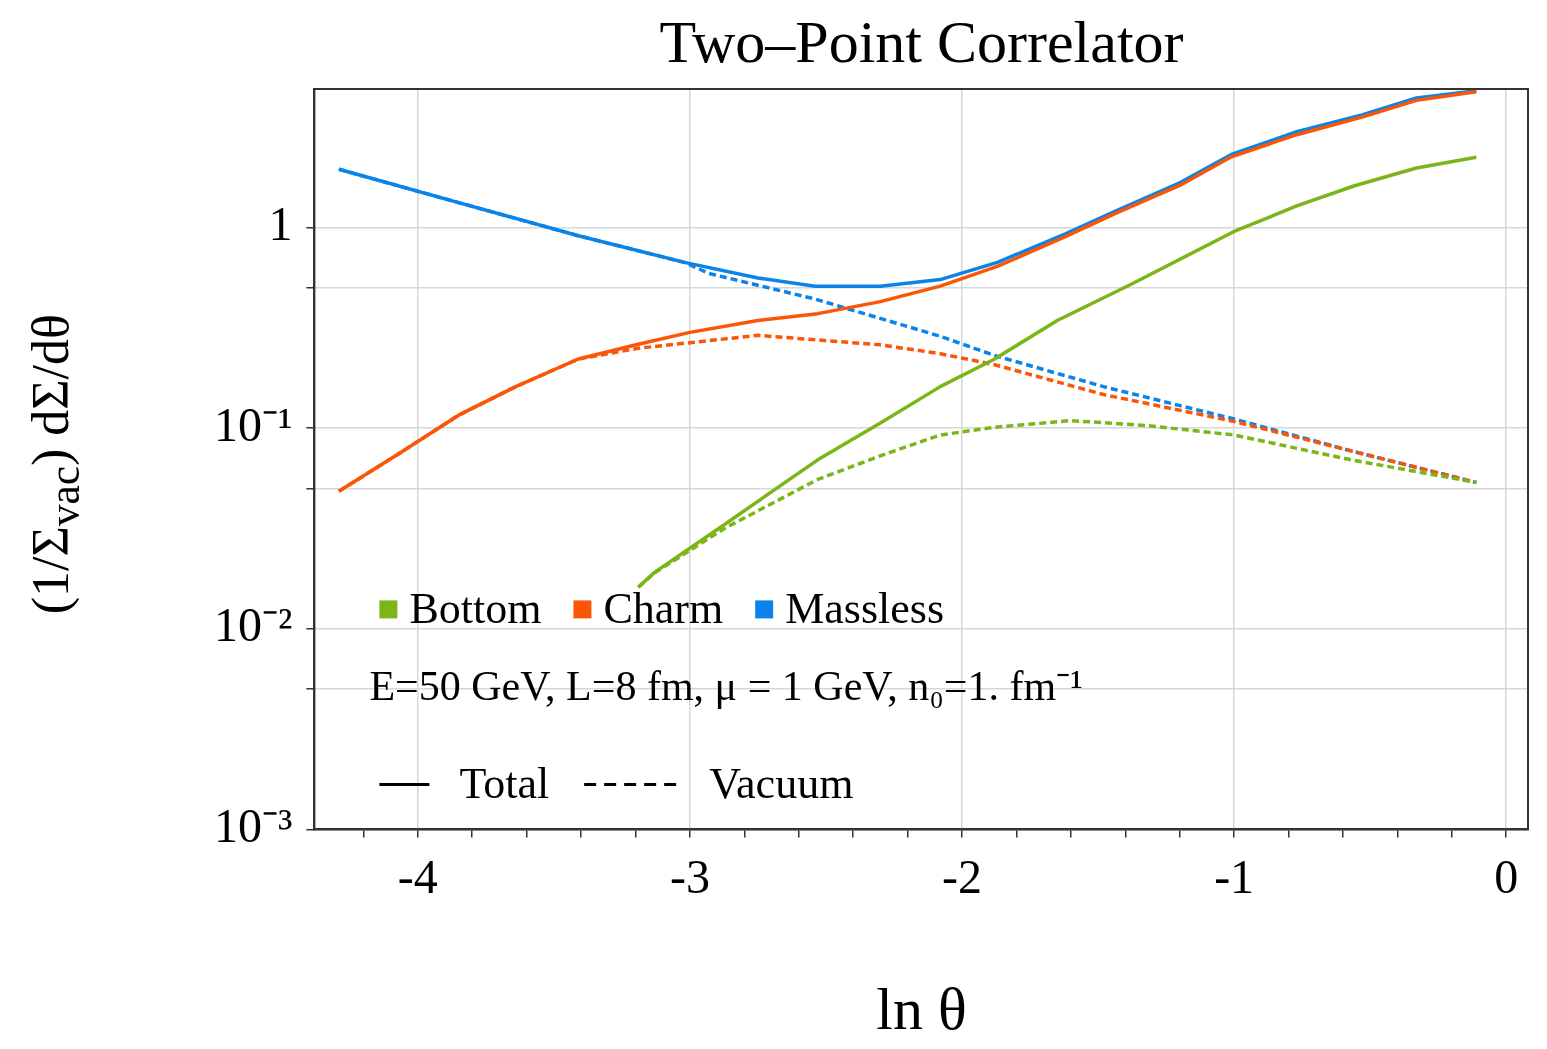  I want to click on legend-label: Massless, so click(865, 608).